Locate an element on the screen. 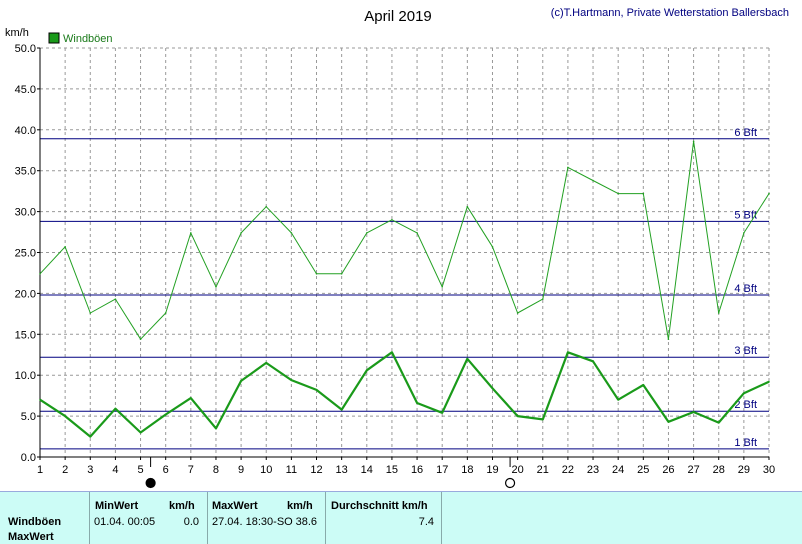 This screenshot has height=544, width=802. x-tick-label: 24 is located at coordinates (618, 470).